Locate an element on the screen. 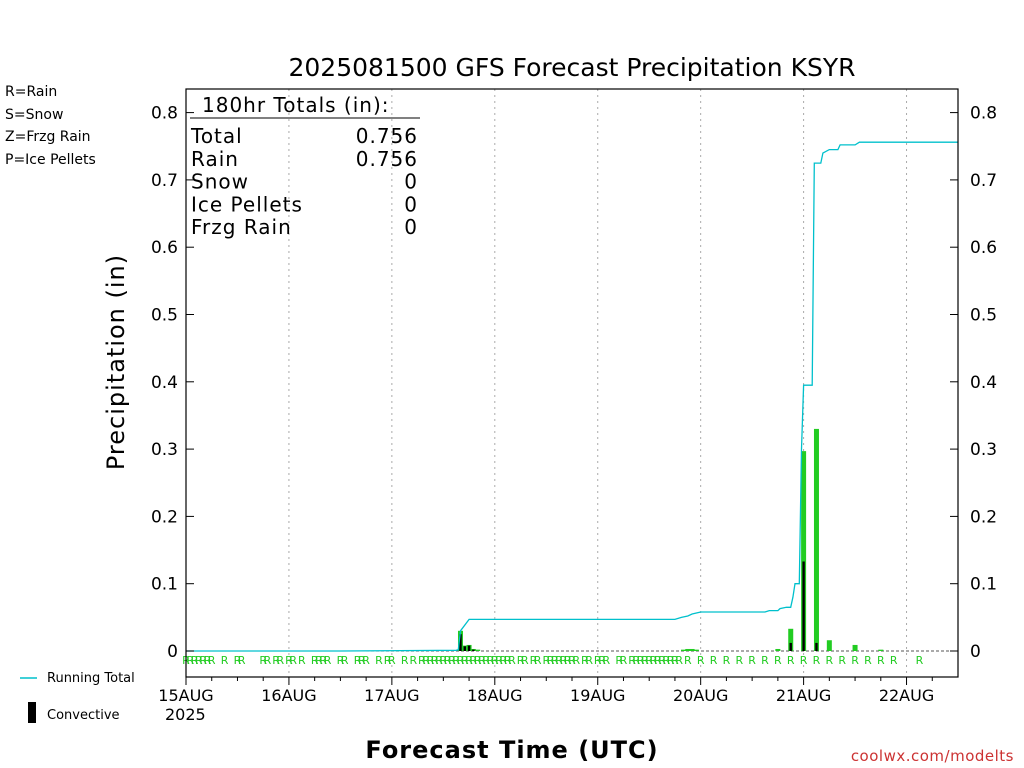  totals-row-value: 0.756 is located at coordinates (387, 159).